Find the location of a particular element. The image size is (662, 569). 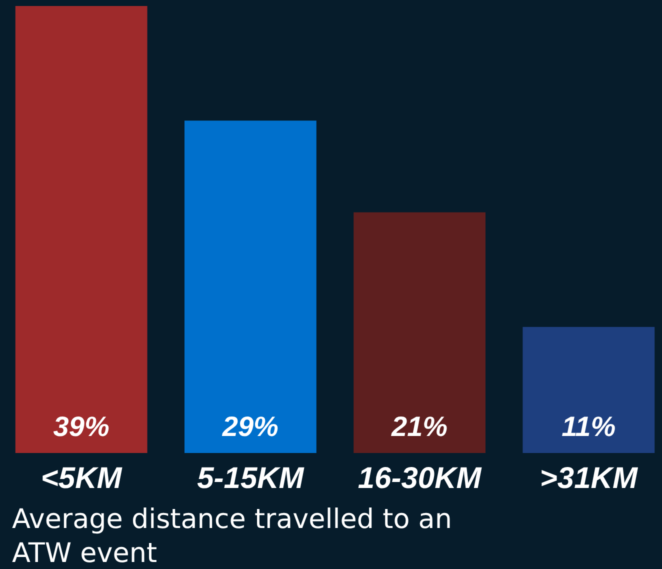

x-tick-label: >31KM is located at coordinates (589, 478).